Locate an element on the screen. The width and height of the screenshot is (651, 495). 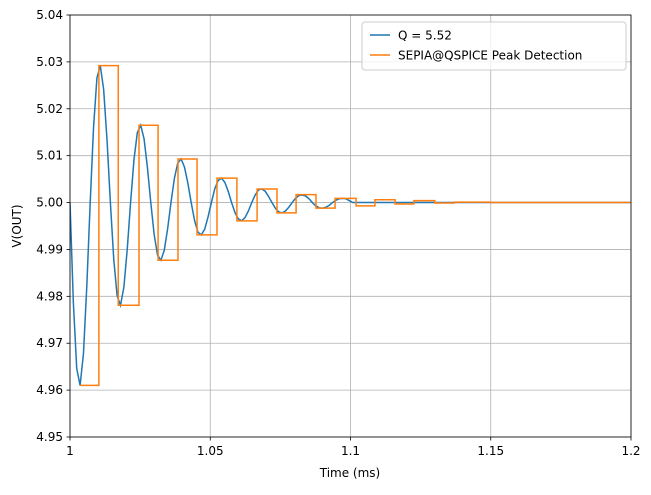
y-tick-label: 5.02 is located at coordinates (49, 109).